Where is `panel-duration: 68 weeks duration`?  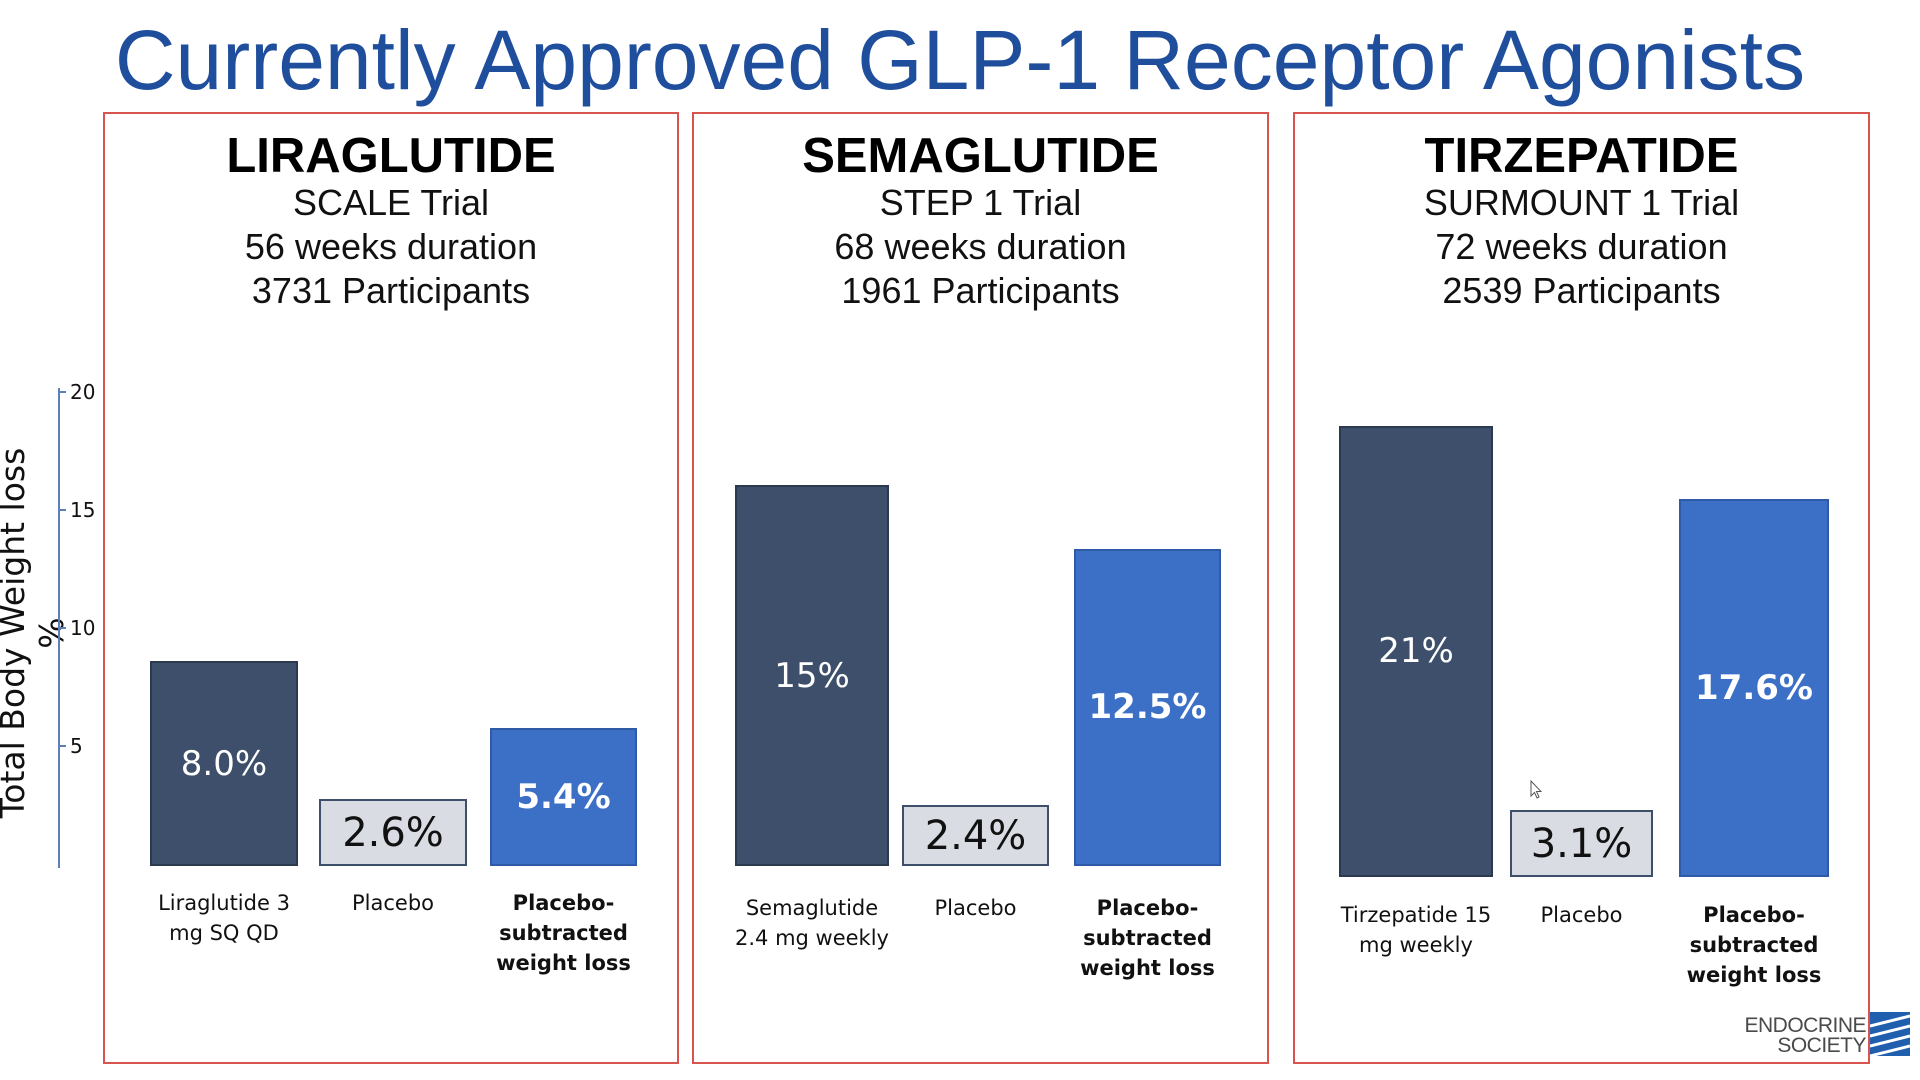
panel-duration: 68 weeks duration is located at coordinates (980, 246).